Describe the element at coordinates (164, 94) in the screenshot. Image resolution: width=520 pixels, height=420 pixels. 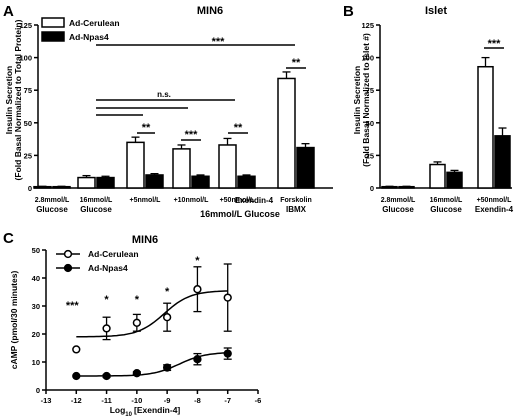
I see `panel-a-sig-label: n.s.` at that location.